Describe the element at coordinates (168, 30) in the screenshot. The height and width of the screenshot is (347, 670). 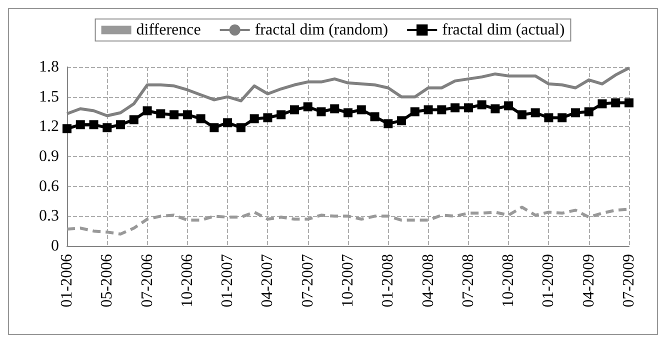
I see `legend-label: difference` at that location.